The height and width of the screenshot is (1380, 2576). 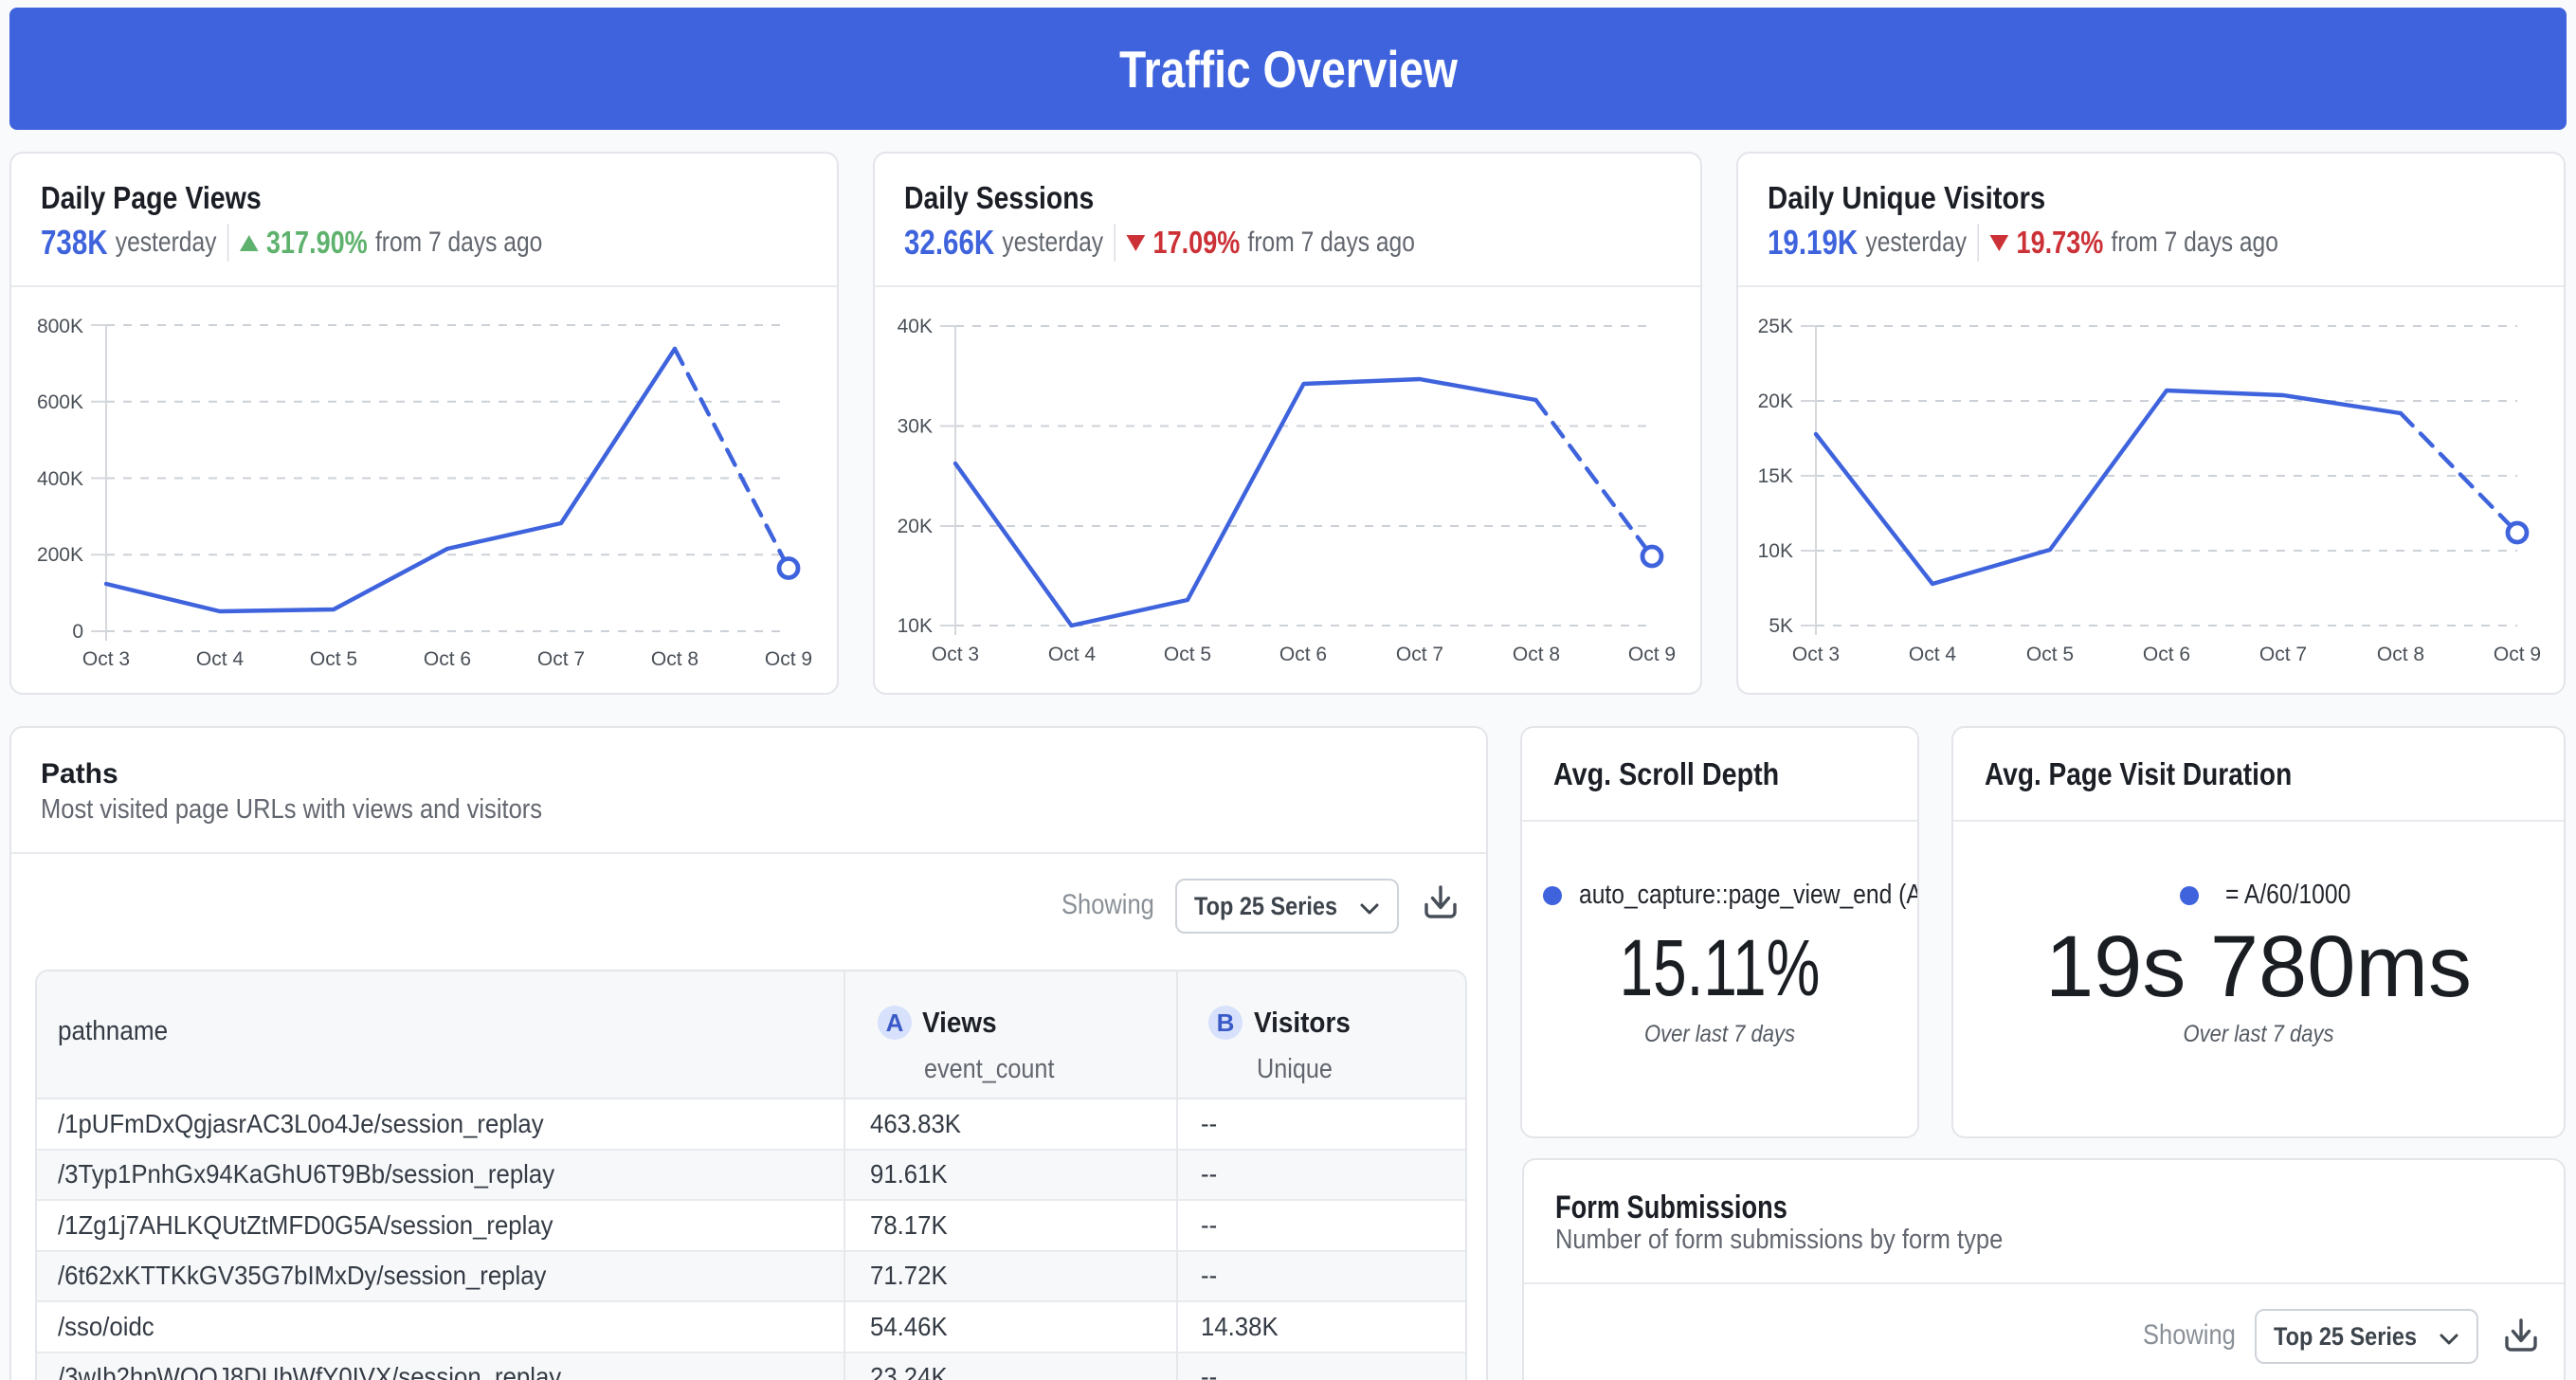 I want to click on svg-text: 400K, so click(x=60, y=479).